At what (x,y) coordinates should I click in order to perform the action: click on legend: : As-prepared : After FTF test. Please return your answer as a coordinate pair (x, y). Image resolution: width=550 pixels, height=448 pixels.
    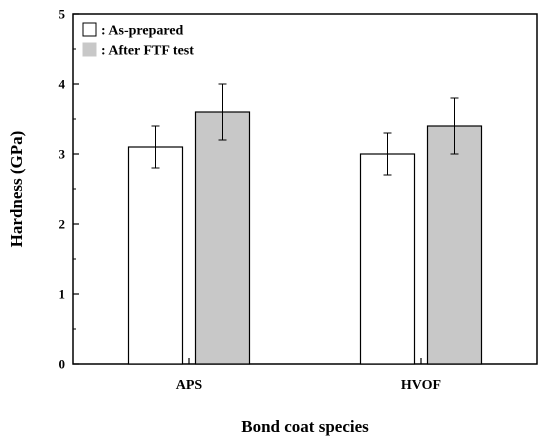
    Looking at the image, I should click on (138, 40).